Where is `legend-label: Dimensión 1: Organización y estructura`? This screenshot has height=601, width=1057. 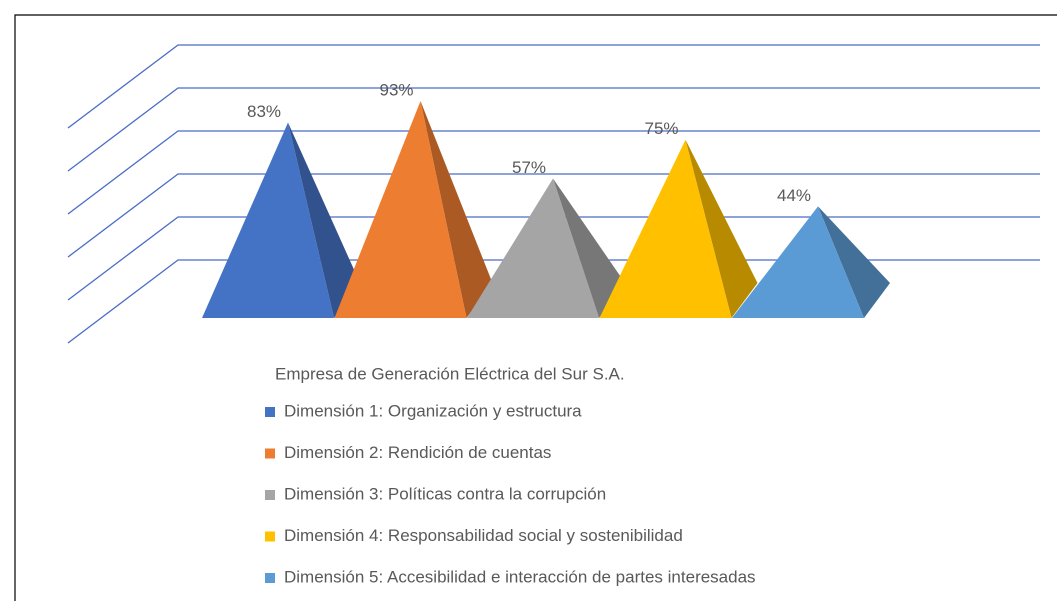
legend-label: Dimensión 1: Organización y estructura is located at coordinates (433, 410).